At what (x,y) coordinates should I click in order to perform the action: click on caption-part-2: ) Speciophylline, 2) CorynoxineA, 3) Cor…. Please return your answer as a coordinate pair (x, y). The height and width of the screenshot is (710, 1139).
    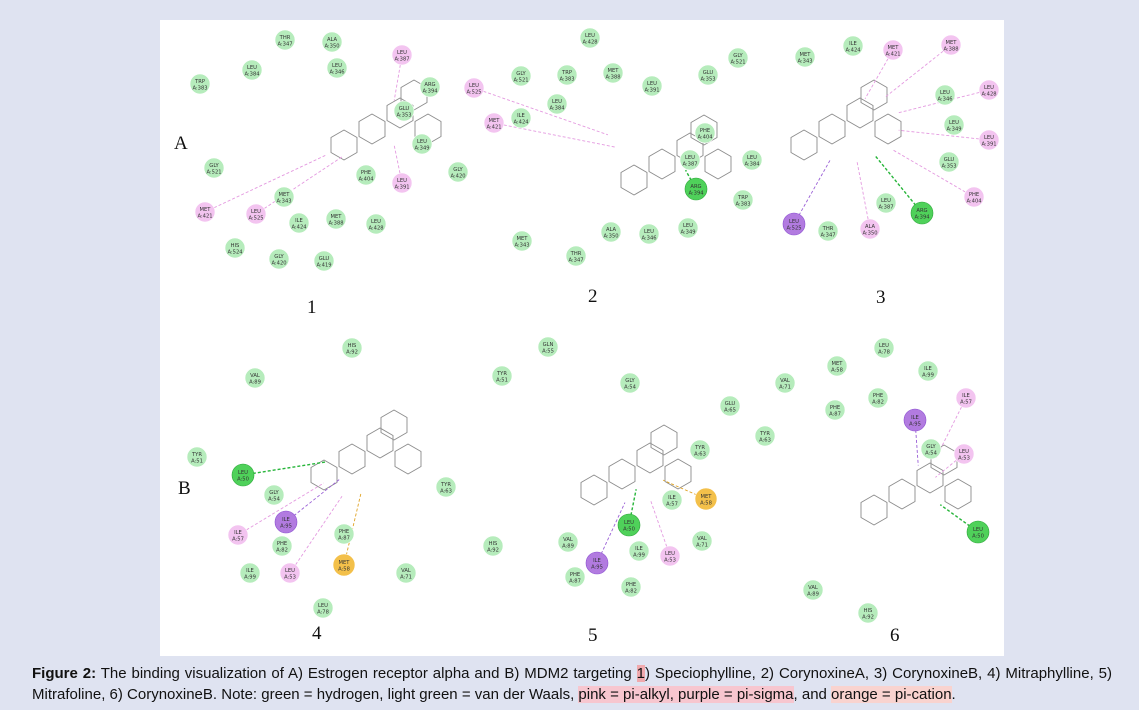
    Looking at the image, I should click on (572, 684).